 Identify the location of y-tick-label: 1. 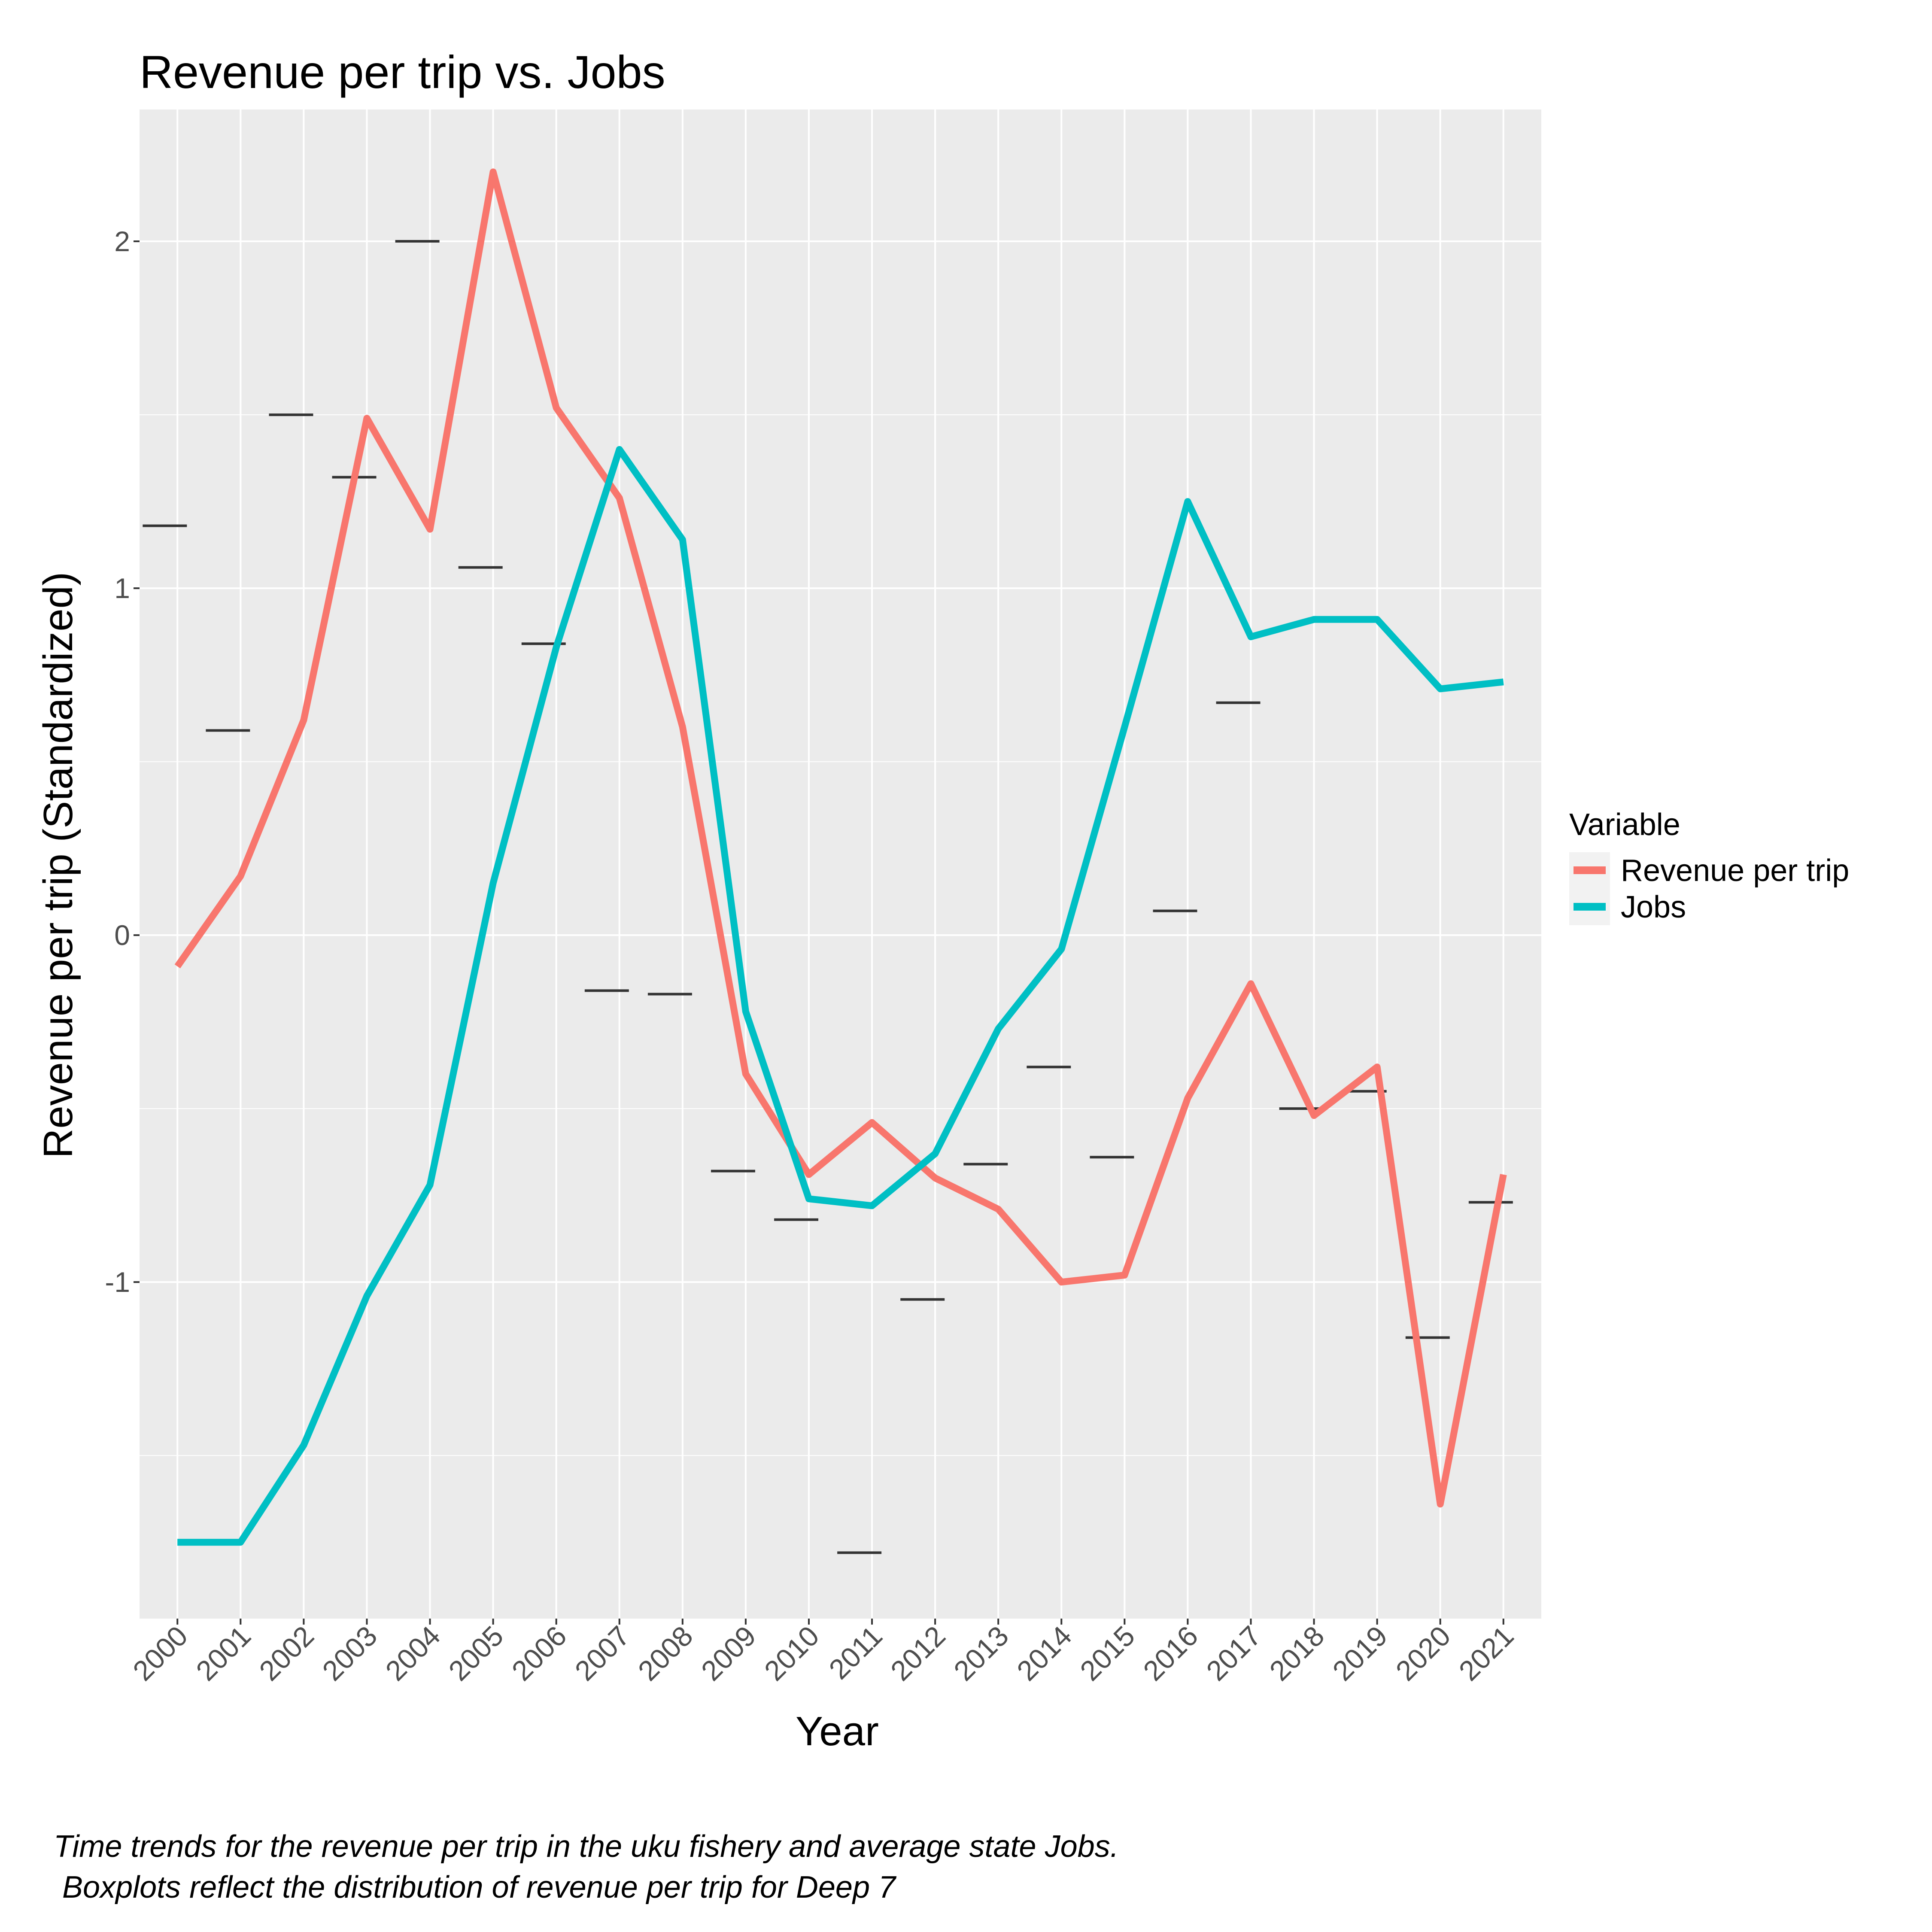
(122, 588).